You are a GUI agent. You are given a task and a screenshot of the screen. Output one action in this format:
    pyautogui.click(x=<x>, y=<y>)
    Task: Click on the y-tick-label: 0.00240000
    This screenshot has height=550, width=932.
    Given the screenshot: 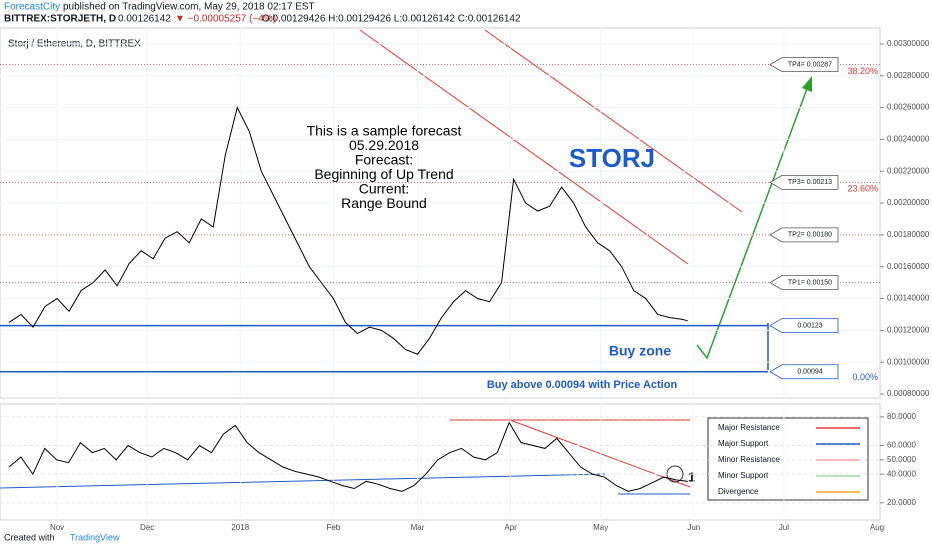 What is the action you would take?
    pyautogui.click(x=908, y=139)
    